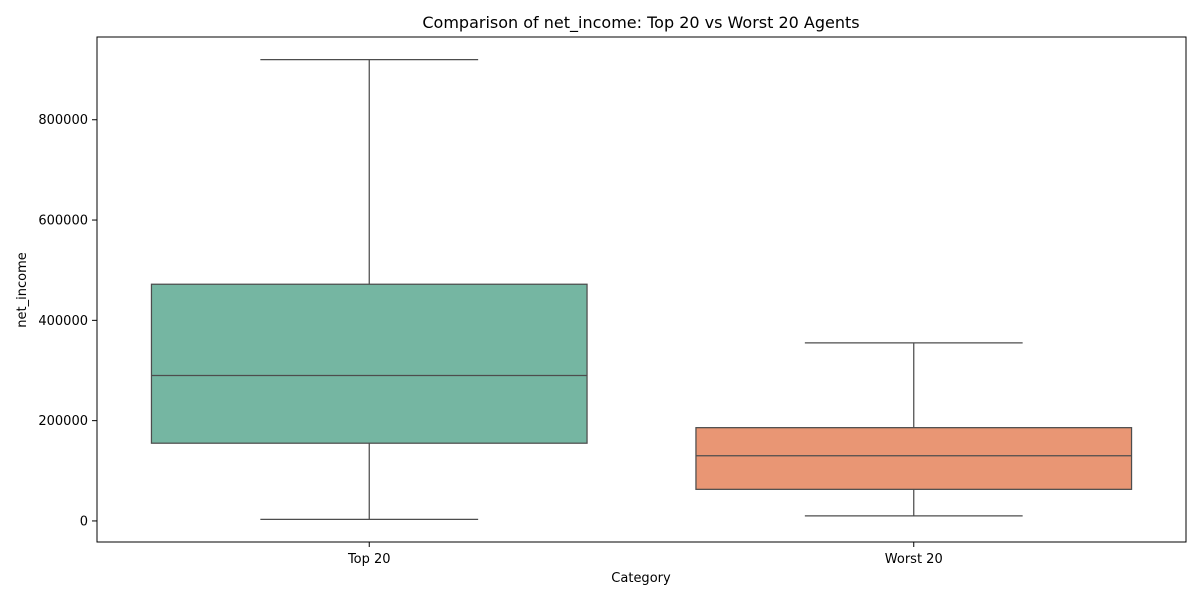 The width and height of the screenshot is (1200, 600). Describe the element at coordinates (63, 321) in the screenshot. I see `y-tick-label: 400000` at that location.